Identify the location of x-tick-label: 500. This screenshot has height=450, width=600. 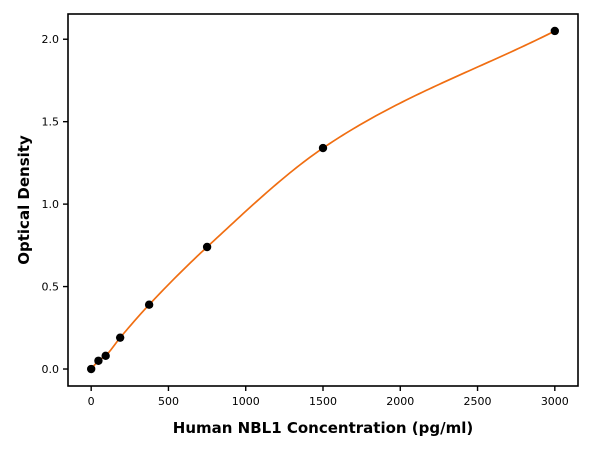
(168, 401).